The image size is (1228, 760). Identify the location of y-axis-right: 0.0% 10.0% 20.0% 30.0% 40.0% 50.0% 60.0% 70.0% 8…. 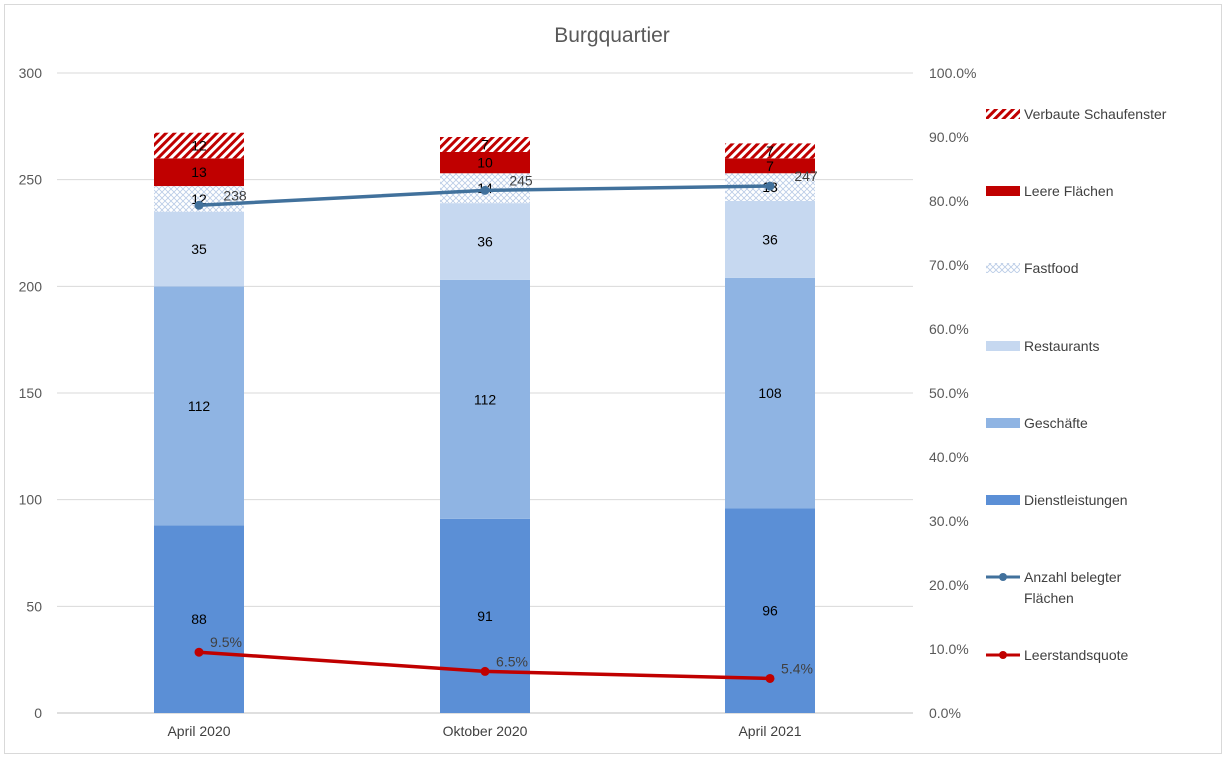
(952, 393).